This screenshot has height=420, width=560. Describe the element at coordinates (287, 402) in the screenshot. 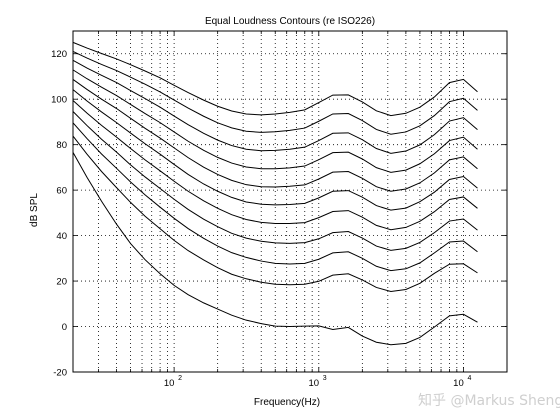

I see `x-axis-label: Frequency(Hz)` at that location.